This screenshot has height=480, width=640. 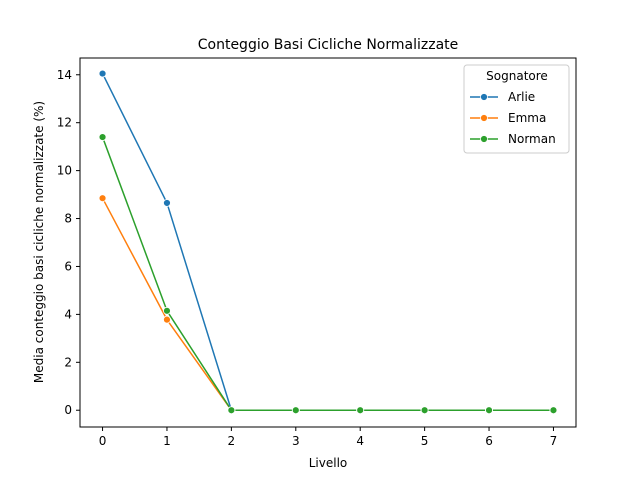 I want to click on y-tick-label: 6, so click(x=68, y=266).